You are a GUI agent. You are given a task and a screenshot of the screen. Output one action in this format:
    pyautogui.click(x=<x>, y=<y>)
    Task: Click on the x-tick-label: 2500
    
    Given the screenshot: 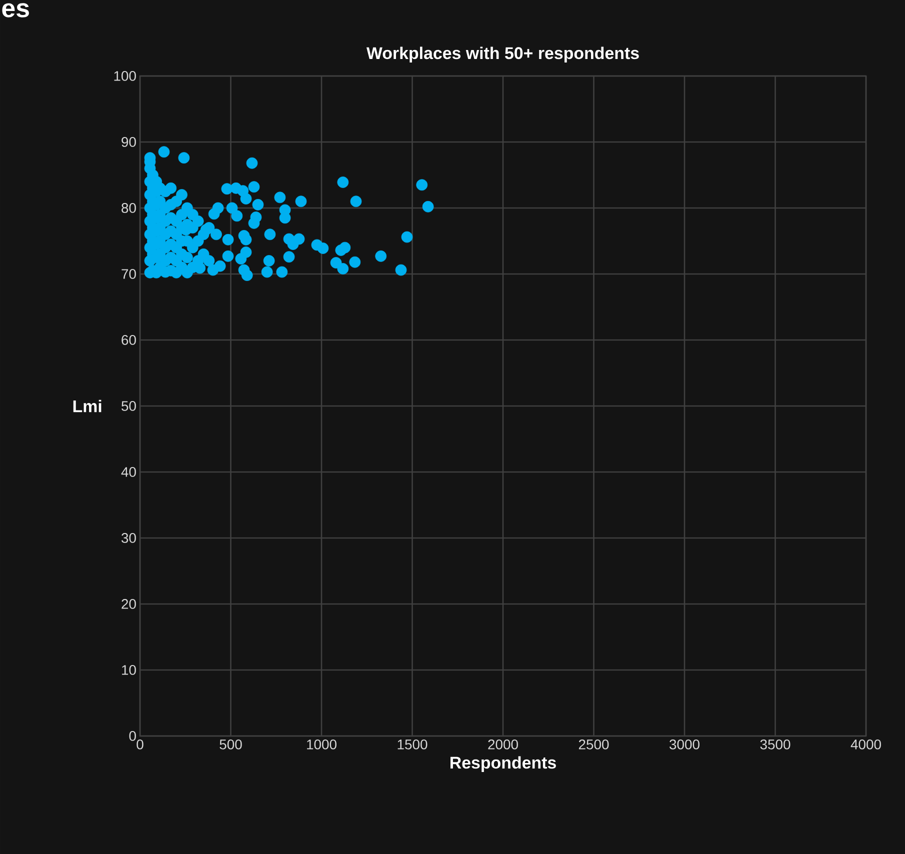 What is the action you would take?
    pyautogui.click(x=593, y=744)
    